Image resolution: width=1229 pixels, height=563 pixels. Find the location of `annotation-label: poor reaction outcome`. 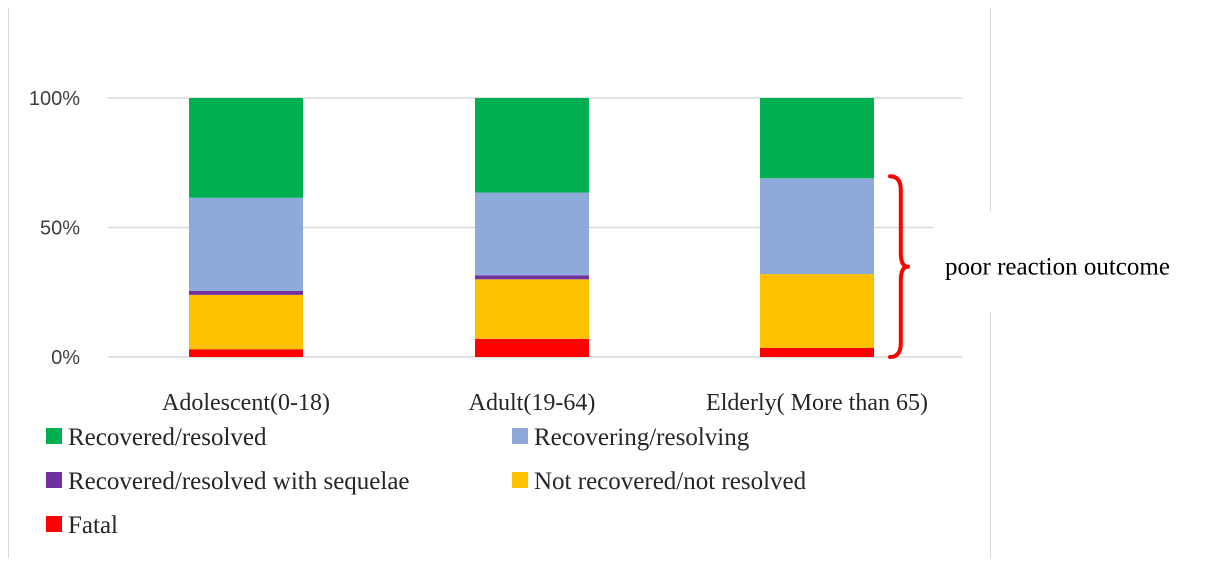

annotation-label: poor reaction outcome is located at coordinates (1057, 267).